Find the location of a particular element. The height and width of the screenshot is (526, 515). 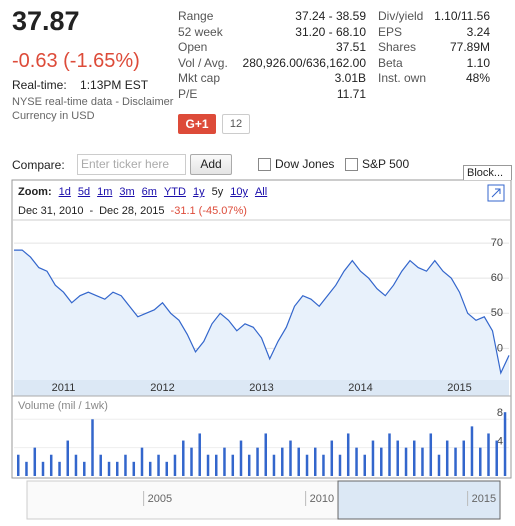

stat-value: 3.24 is located at coordinates (478, 31).